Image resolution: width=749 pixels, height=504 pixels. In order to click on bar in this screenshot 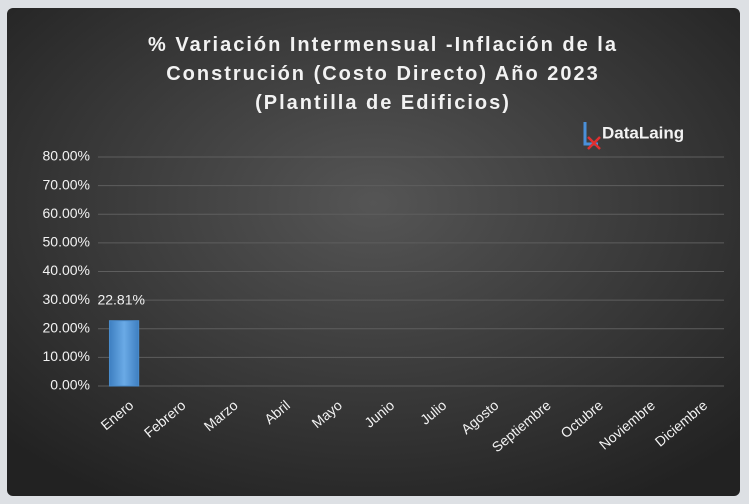, I will do `click(124, 353)`.